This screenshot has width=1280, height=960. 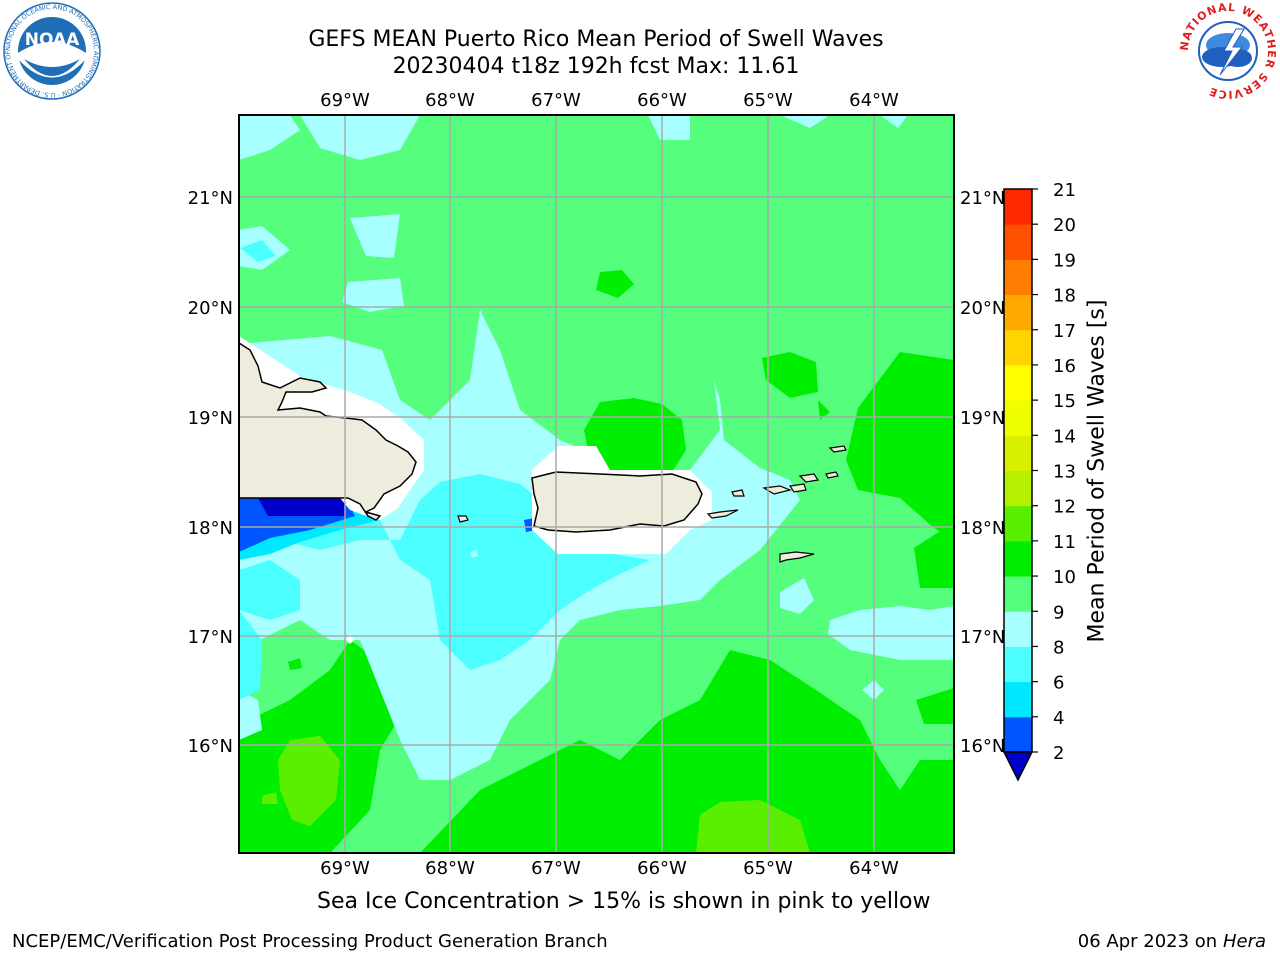 What do you see at coordinates (1064, 472) in the screenshot?
I see `colorbar-tick-label: 13` at bounding box center [1064, 472].